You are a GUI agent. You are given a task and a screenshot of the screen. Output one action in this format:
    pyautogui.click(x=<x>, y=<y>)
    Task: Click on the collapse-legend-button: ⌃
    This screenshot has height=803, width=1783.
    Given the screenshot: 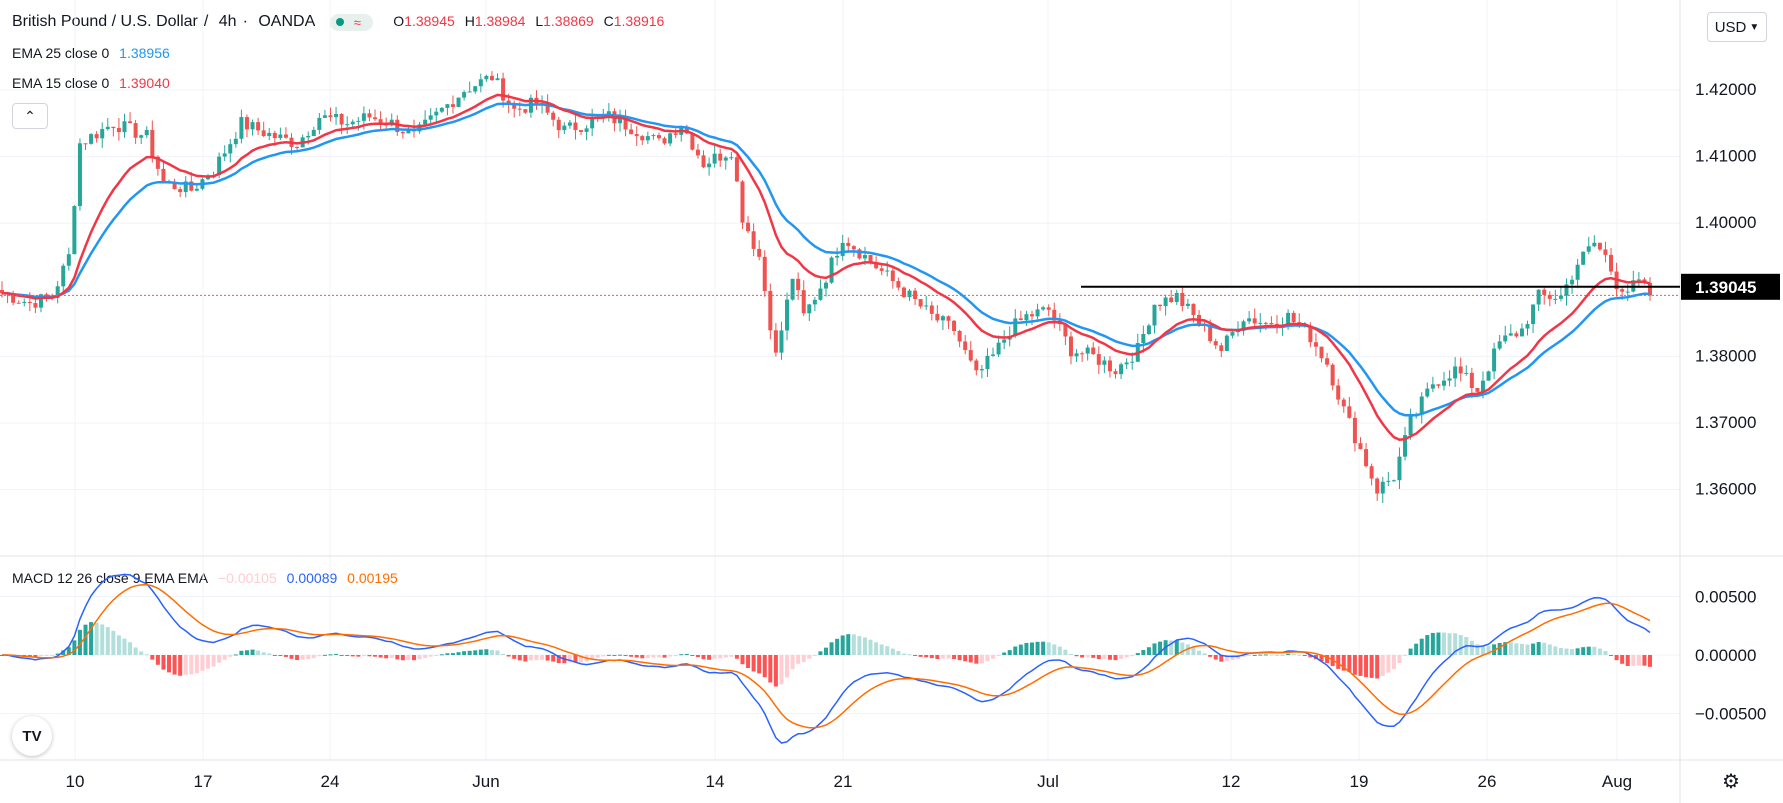 What is the action you would take?
    pyautogui.click(x=30, y=116)
    